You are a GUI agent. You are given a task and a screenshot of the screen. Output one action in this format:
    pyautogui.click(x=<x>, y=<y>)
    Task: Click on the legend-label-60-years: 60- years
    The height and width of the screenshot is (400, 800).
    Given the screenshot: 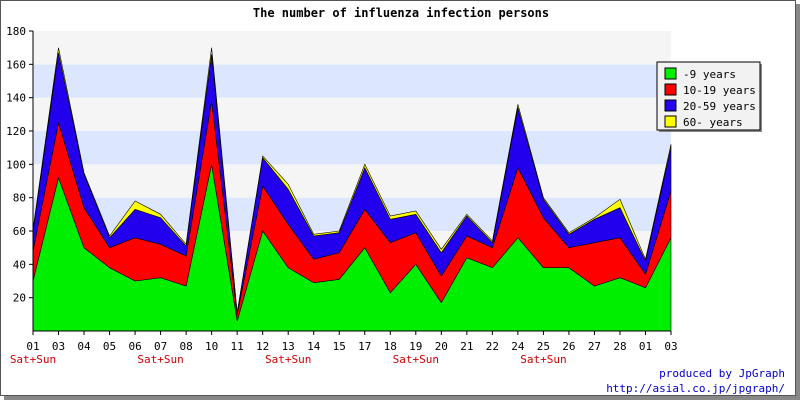 What is the action you would take?
    pyautogui.click(x=713, y=122)
    